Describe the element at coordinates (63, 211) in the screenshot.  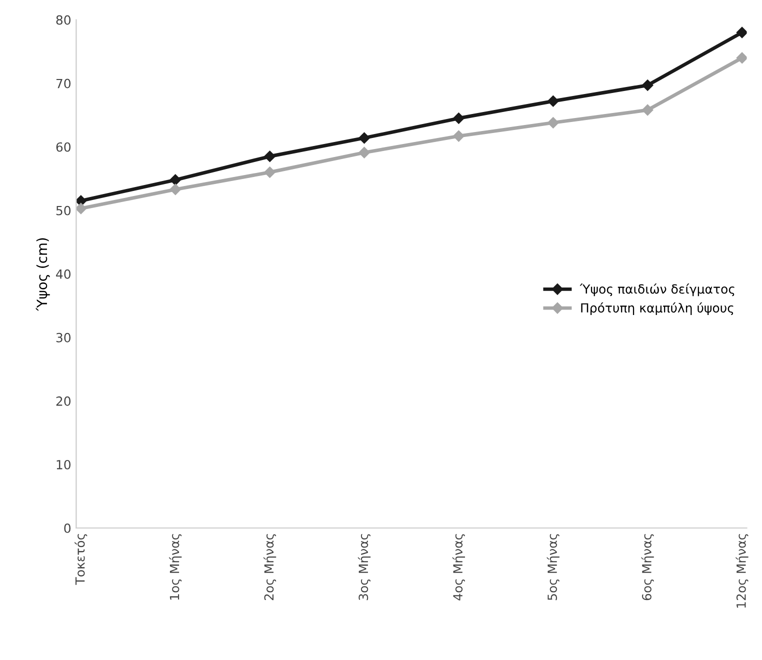
I see `y-tick-label: 50` at that location.